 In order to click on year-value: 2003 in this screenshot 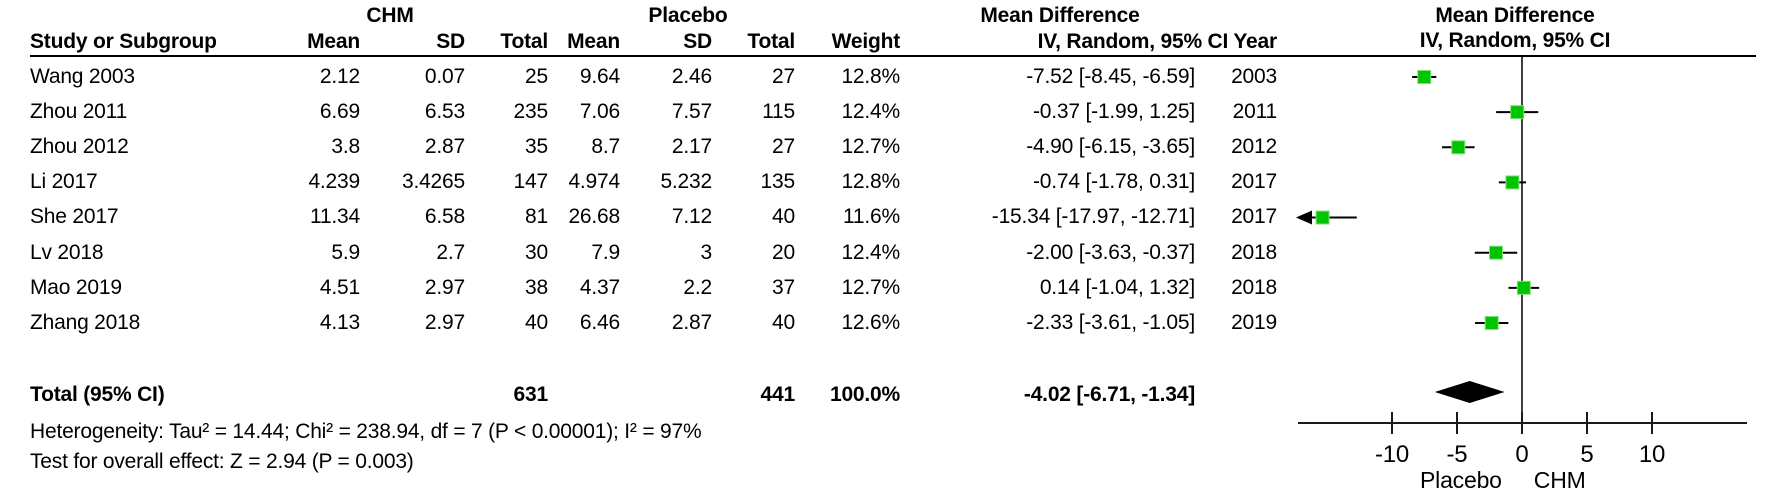, I will do `click(1254, 76)`.